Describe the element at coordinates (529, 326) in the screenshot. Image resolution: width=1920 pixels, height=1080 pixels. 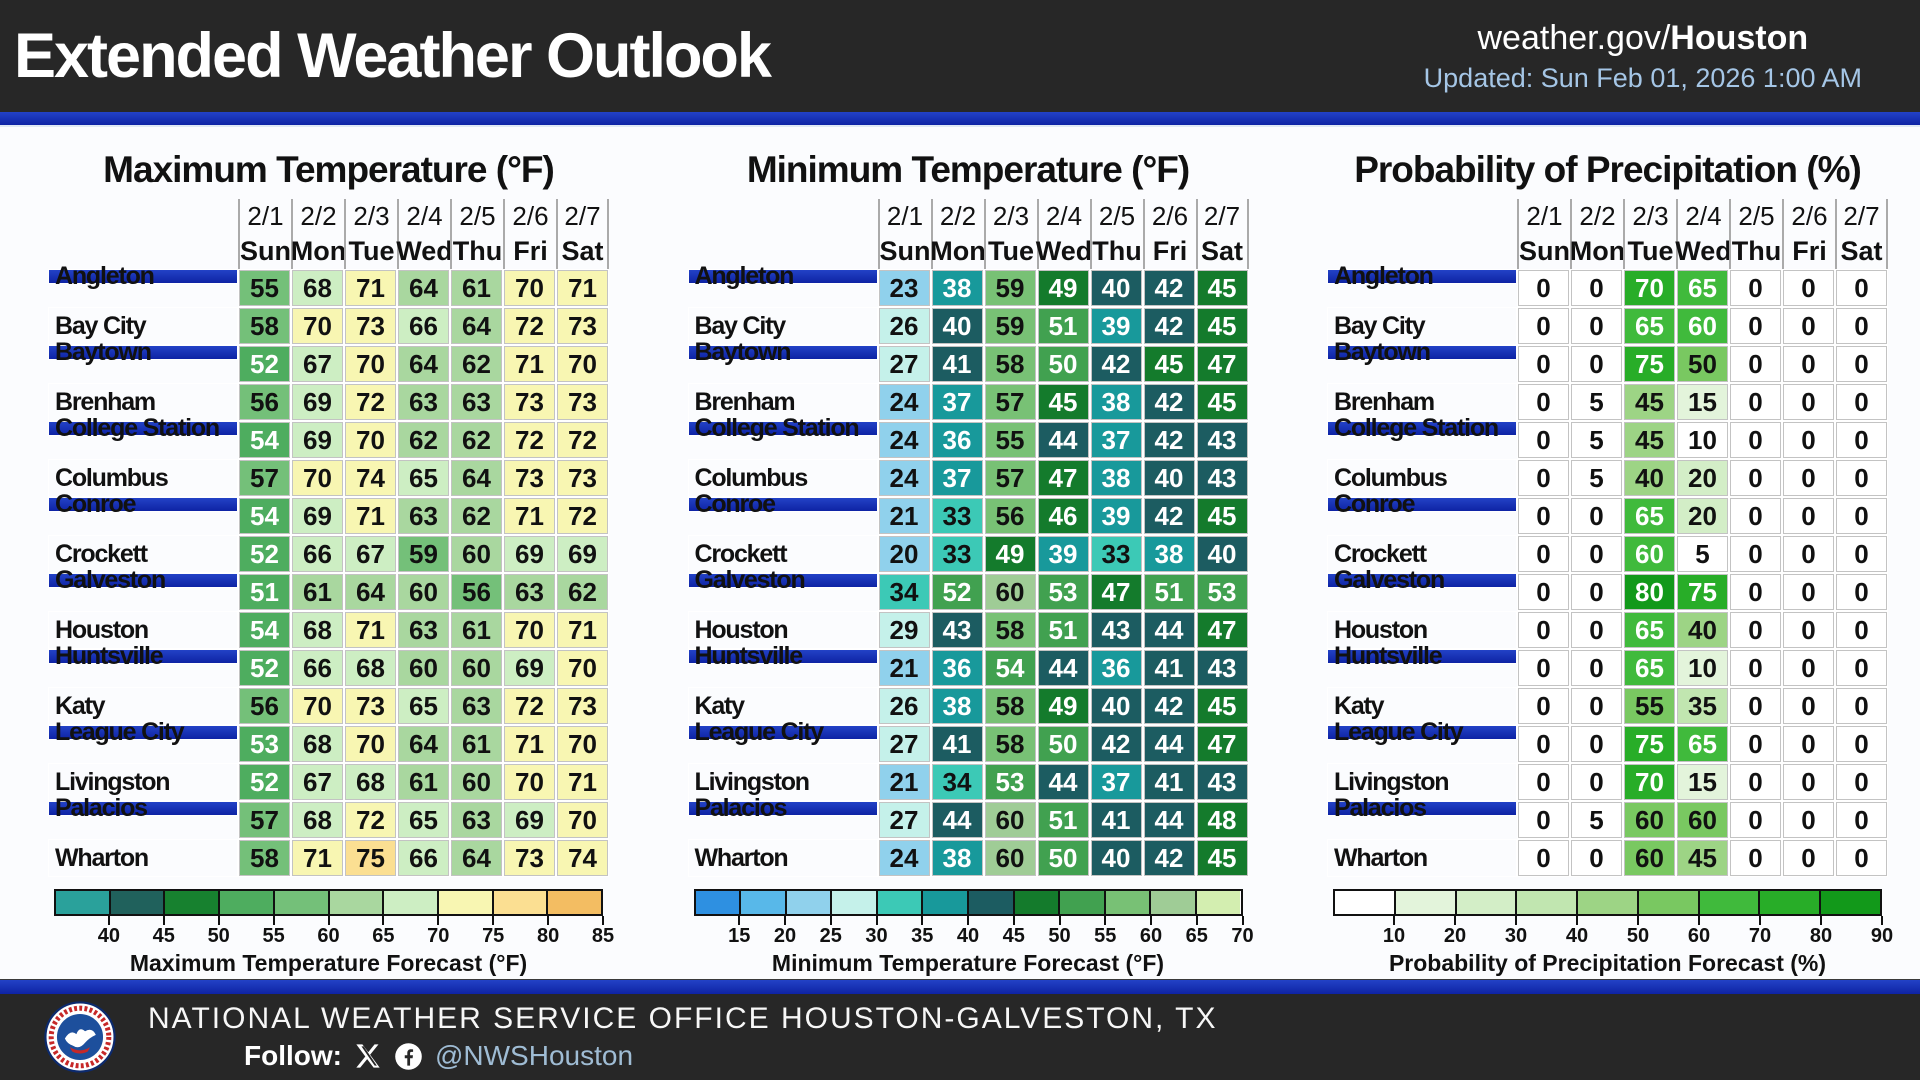
I see `value-cell: 72` at that location.